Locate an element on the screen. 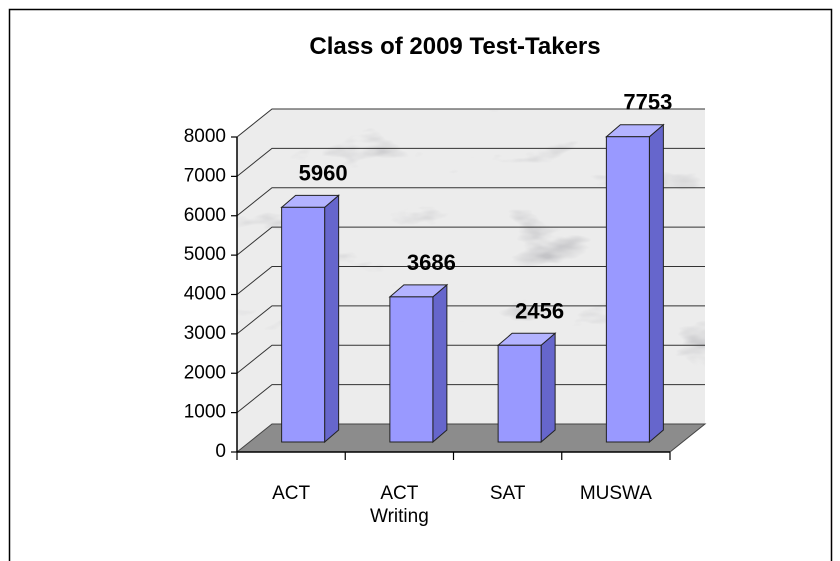  label-line: Writing is located at coordinates (399, 516).